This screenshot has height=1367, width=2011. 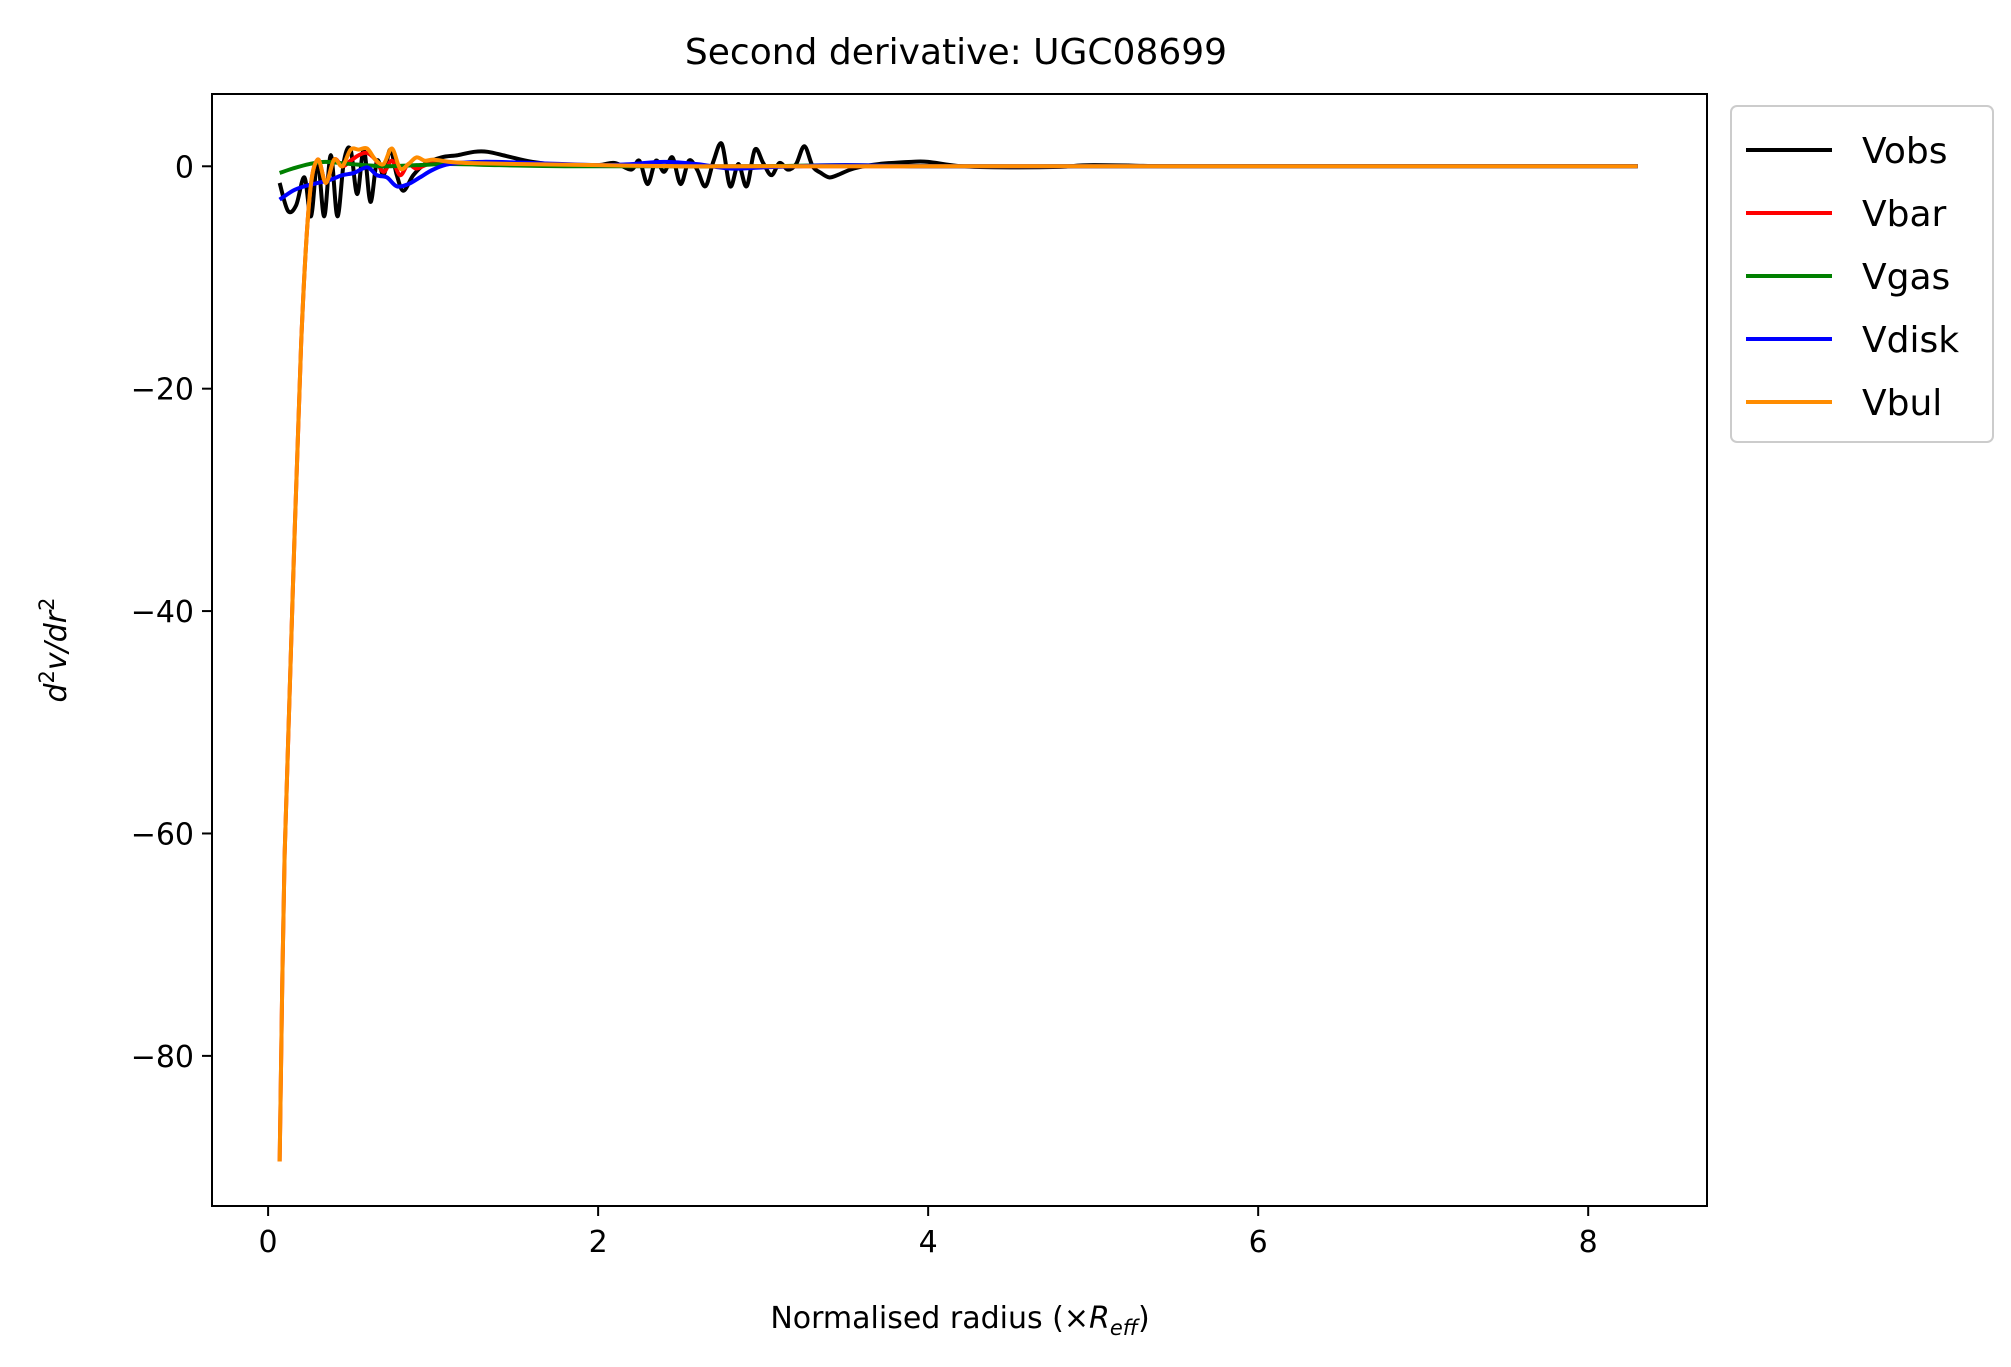 I want to click on x-axis-label-subscript: eff, so click(x=1125, y=1328).